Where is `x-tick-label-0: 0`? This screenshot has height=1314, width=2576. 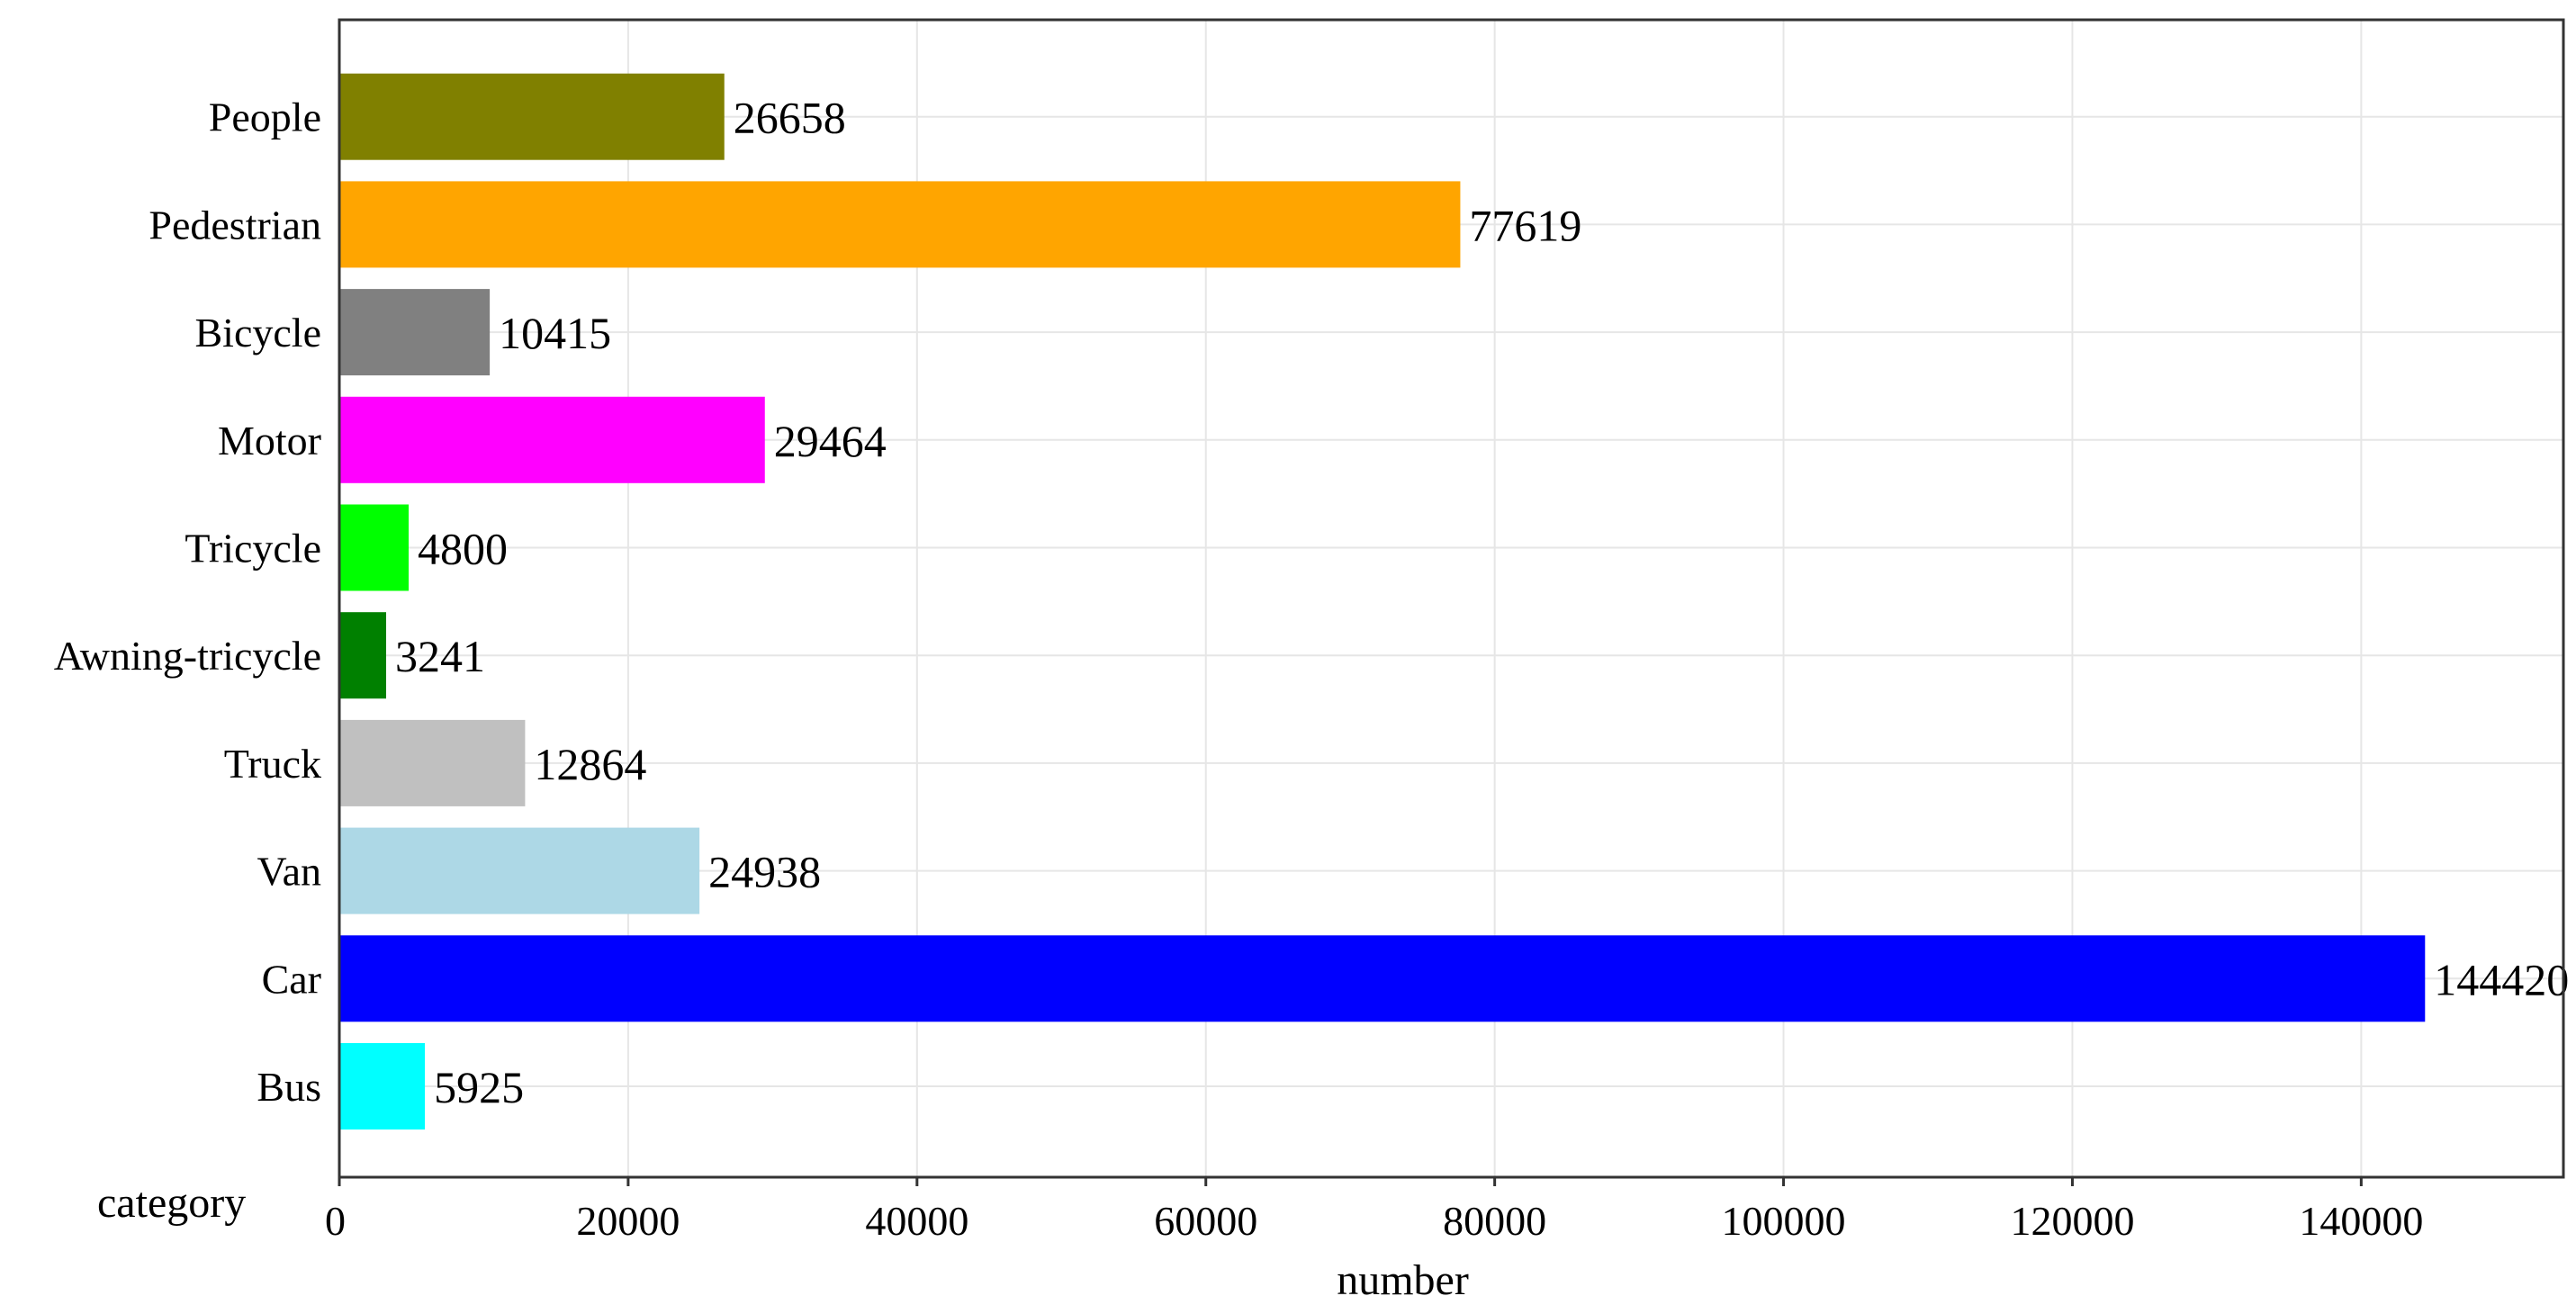 x-tick-label-0: 0 is located at coordinates (335, 1221).